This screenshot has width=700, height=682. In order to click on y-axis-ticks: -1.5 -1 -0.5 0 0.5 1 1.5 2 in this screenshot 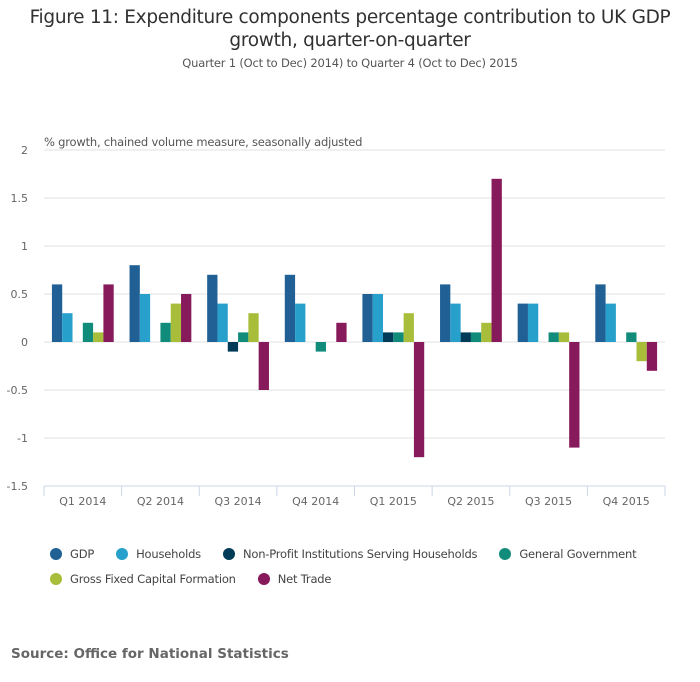, I will do `click(17, 318)`.